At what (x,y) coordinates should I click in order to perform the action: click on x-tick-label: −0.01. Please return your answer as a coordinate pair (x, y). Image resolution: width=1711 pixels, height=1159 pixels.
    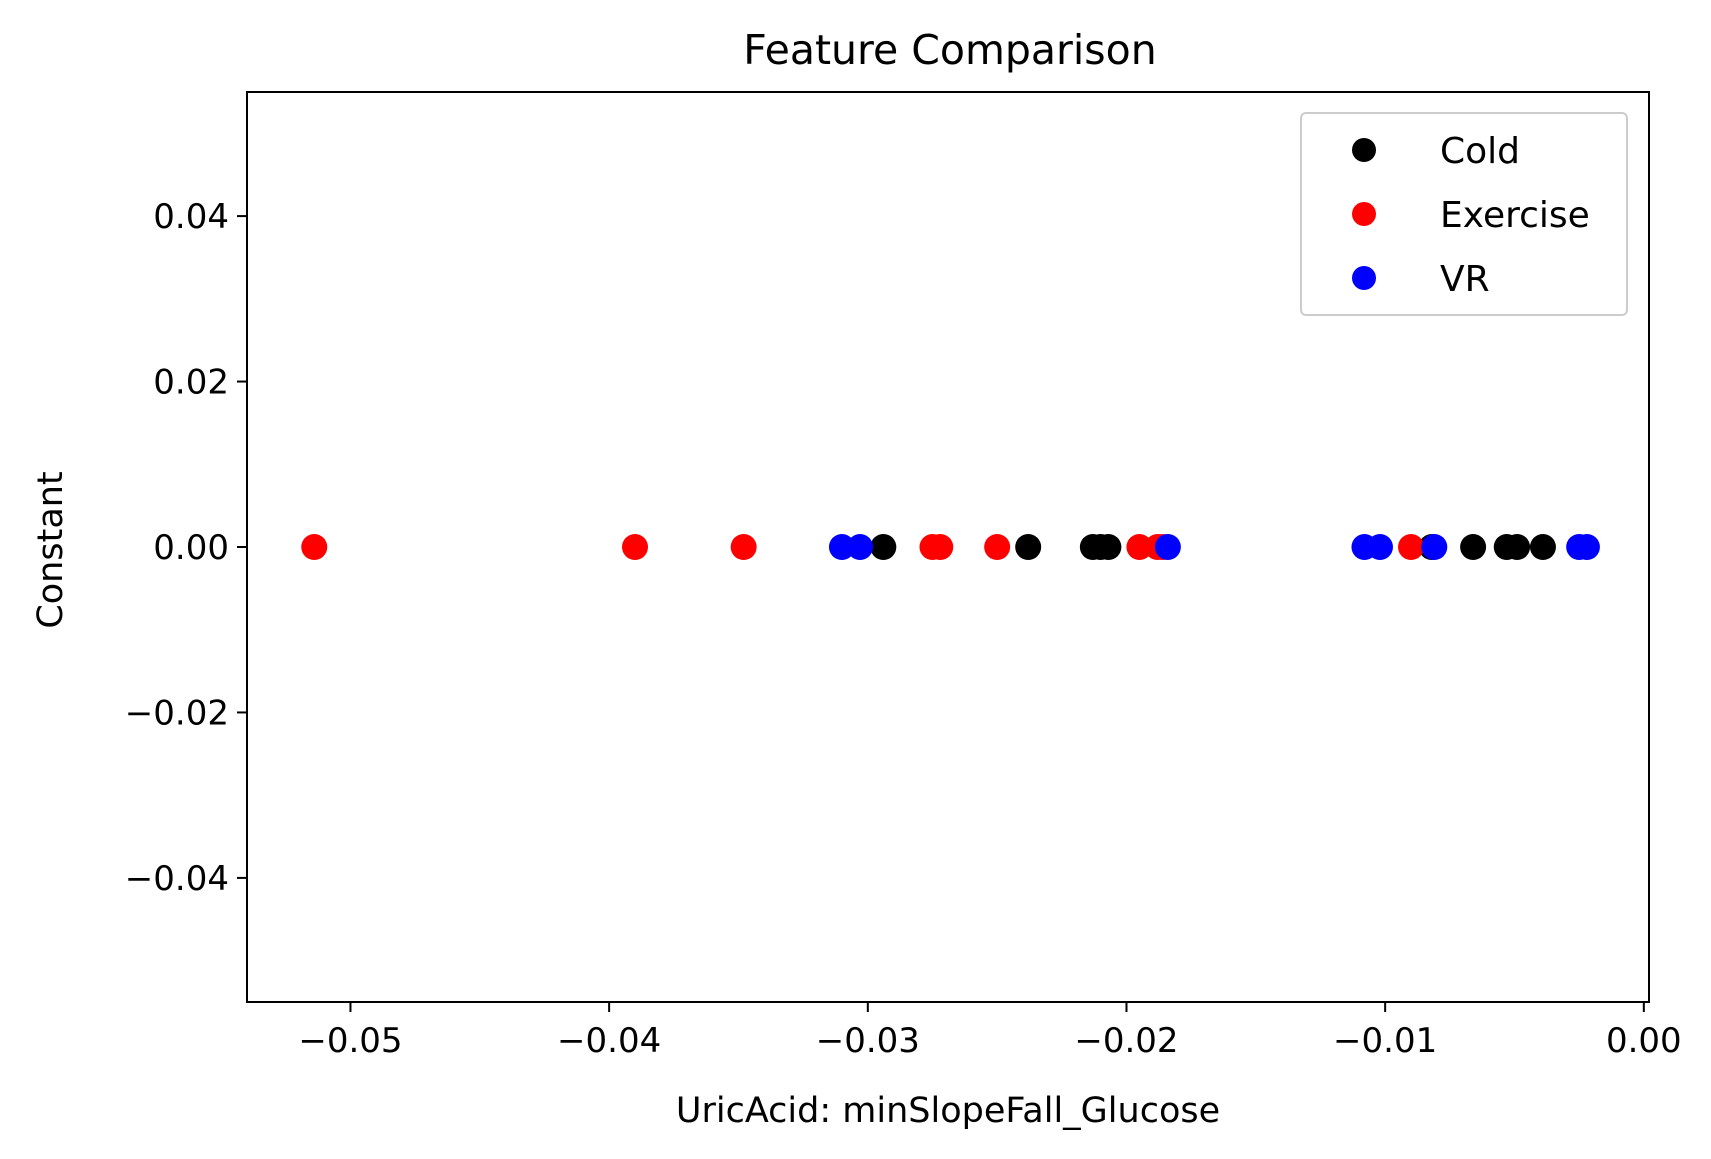
    Looking at the image, I should click on (1385, 1041).